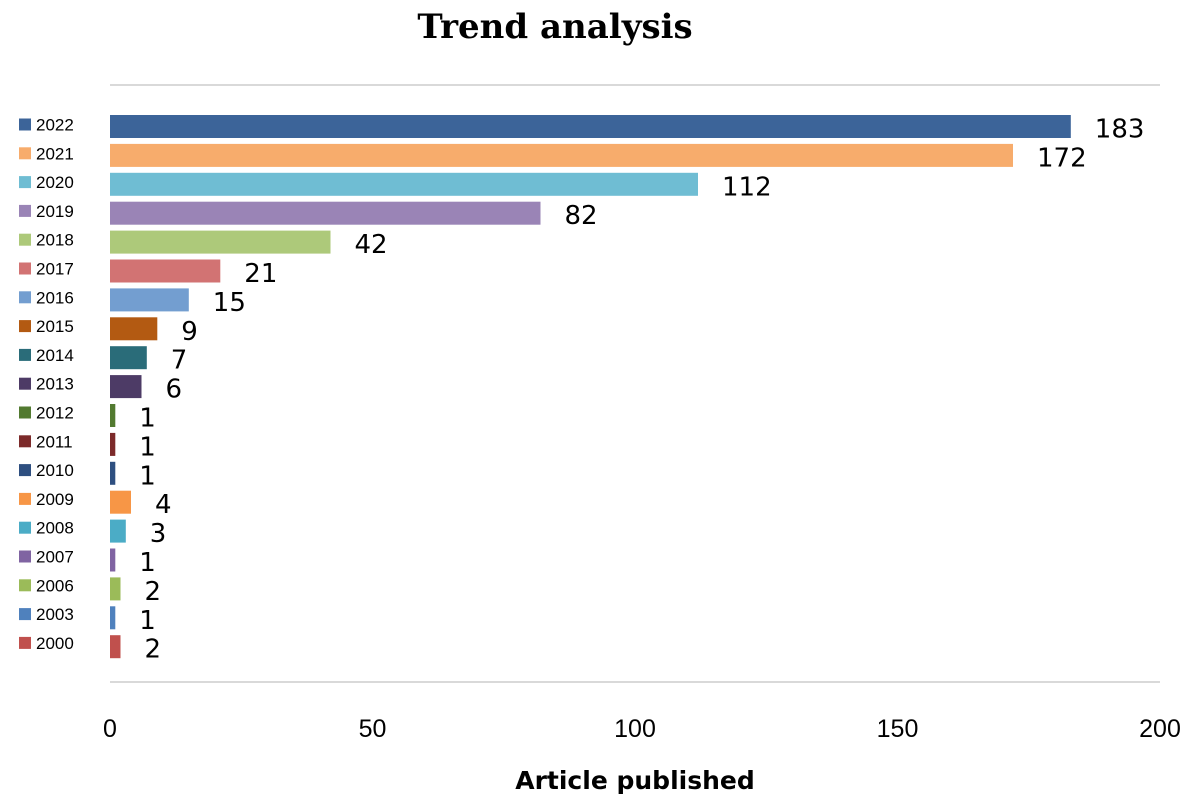 This screenshot has width=1193, height=804. What do you see at coordinates (55, 240) in the screenshot?
I see `legend-label-2018: 2018` at bounding box center [55, 240].